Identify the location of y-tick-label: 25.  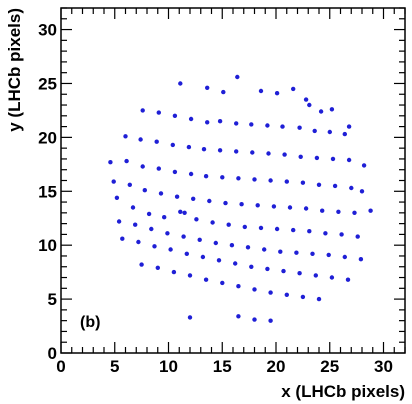
(47, 83).